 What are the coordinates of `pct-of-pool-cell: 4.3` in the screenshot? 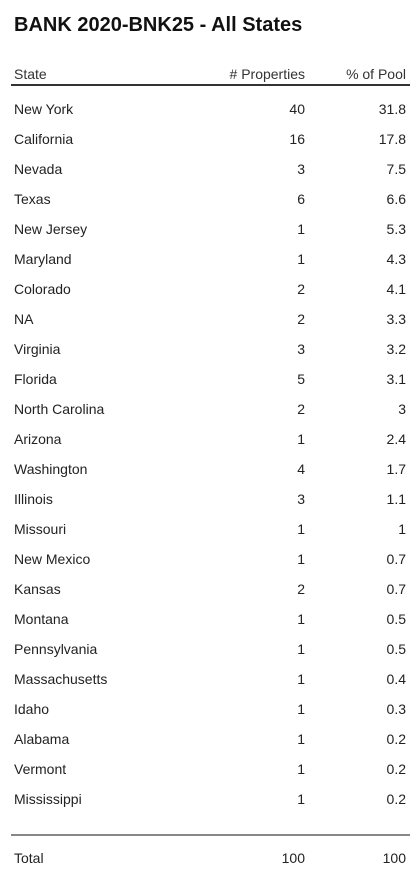 It's located at (396, 259).